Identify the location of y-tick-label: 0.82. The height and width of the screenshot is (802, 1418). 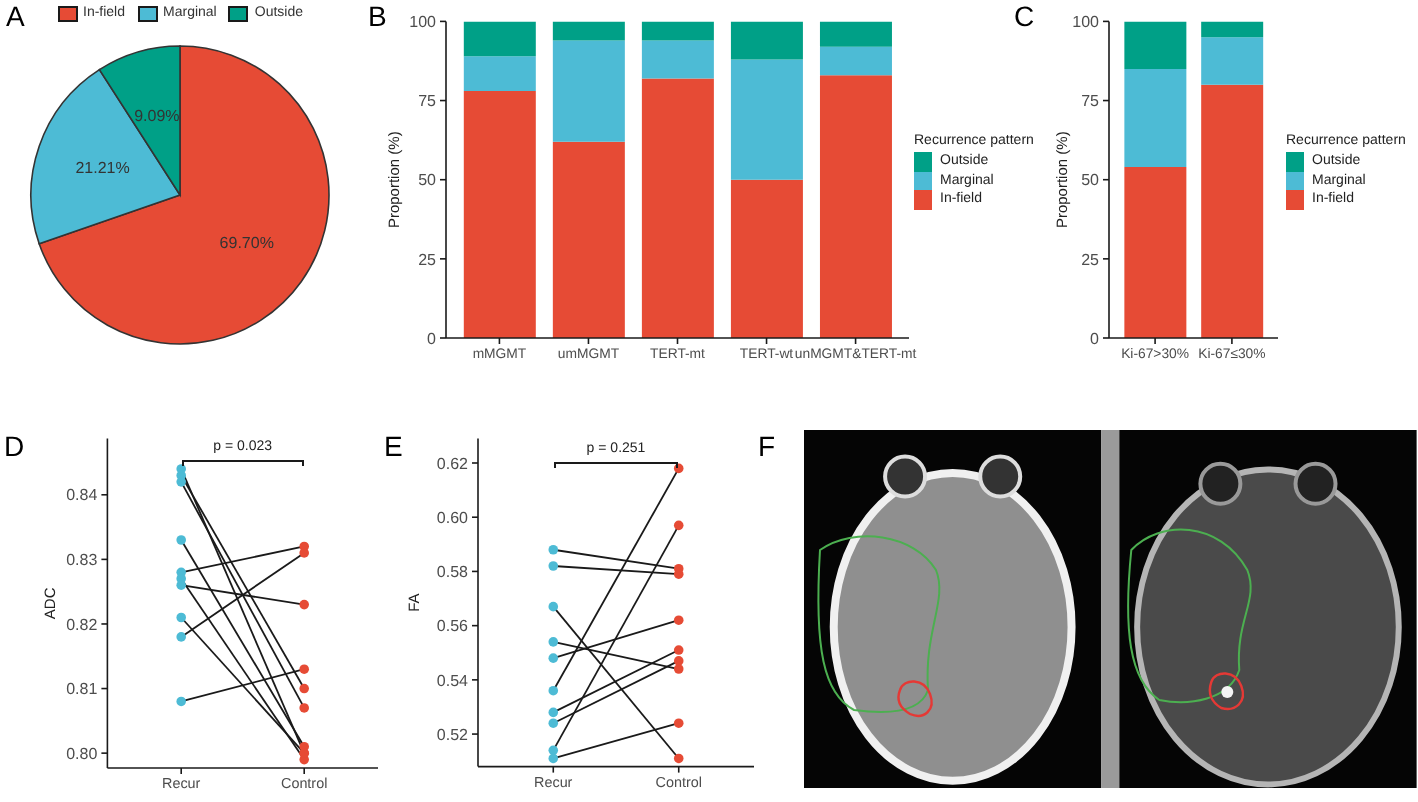
(82, 624).